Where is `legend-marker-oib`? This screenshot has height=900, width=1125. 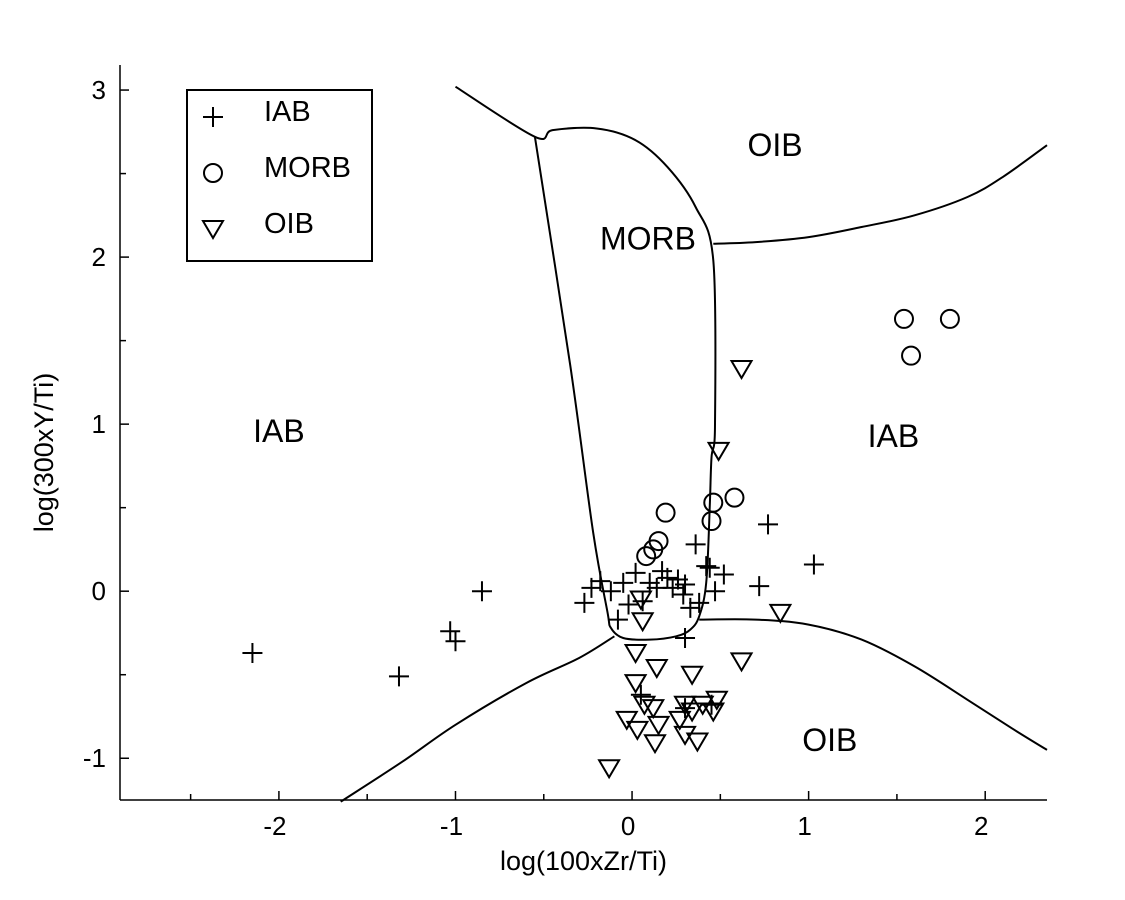 legend-marker-oib is located at coordinates (213, 230).